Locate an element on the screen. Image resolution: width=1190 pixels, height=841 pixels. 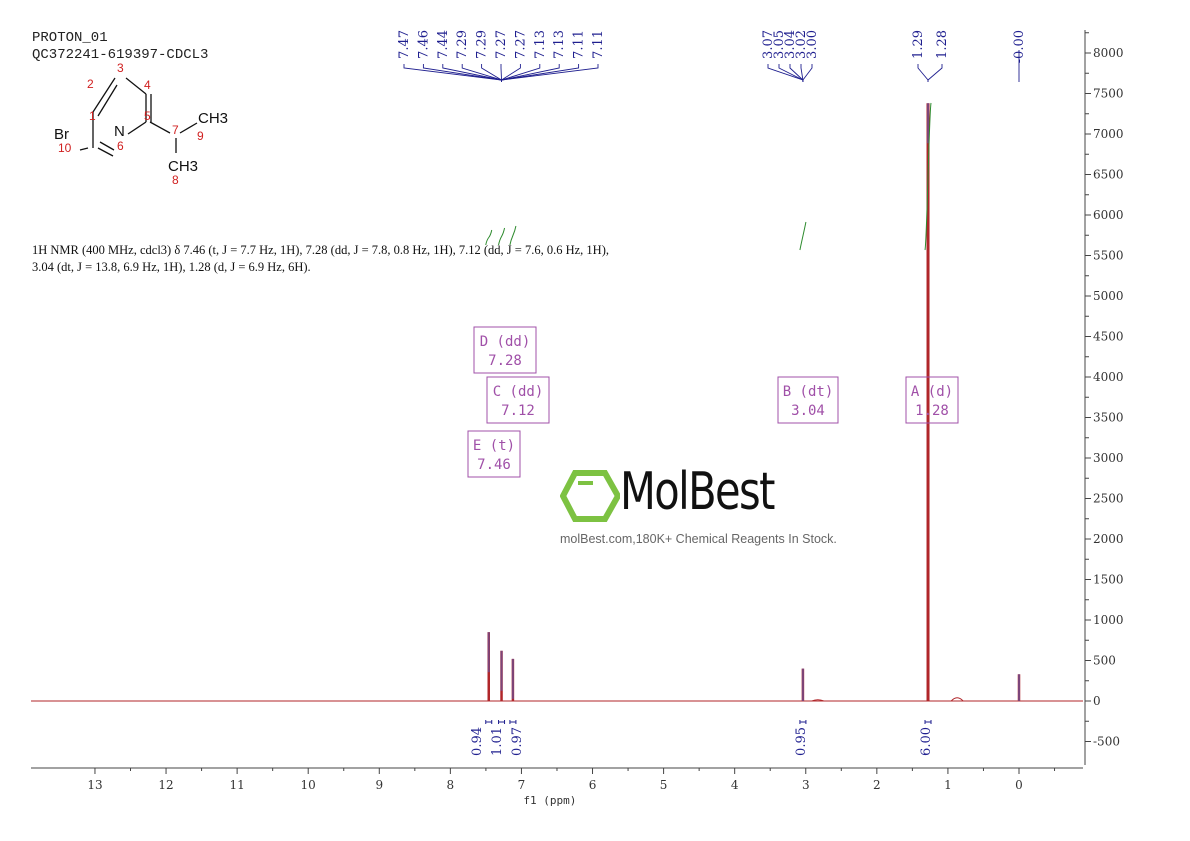
y-tick-label: 4500 is located at coordinates (1108, 337).